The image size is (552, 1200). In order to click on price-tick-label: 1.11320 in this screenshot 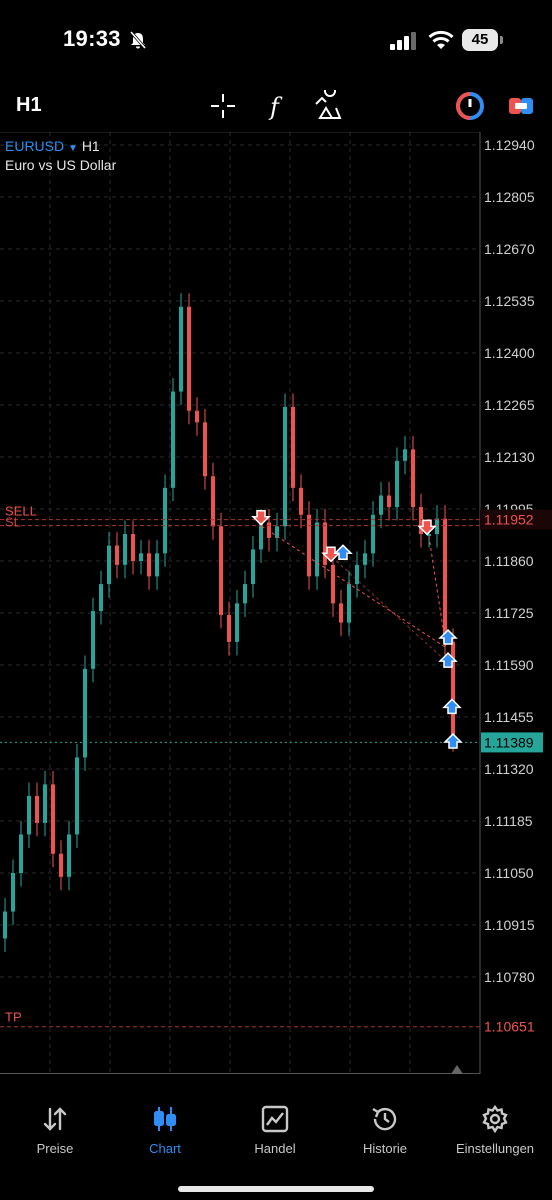, I will do `click(509, 769)`.